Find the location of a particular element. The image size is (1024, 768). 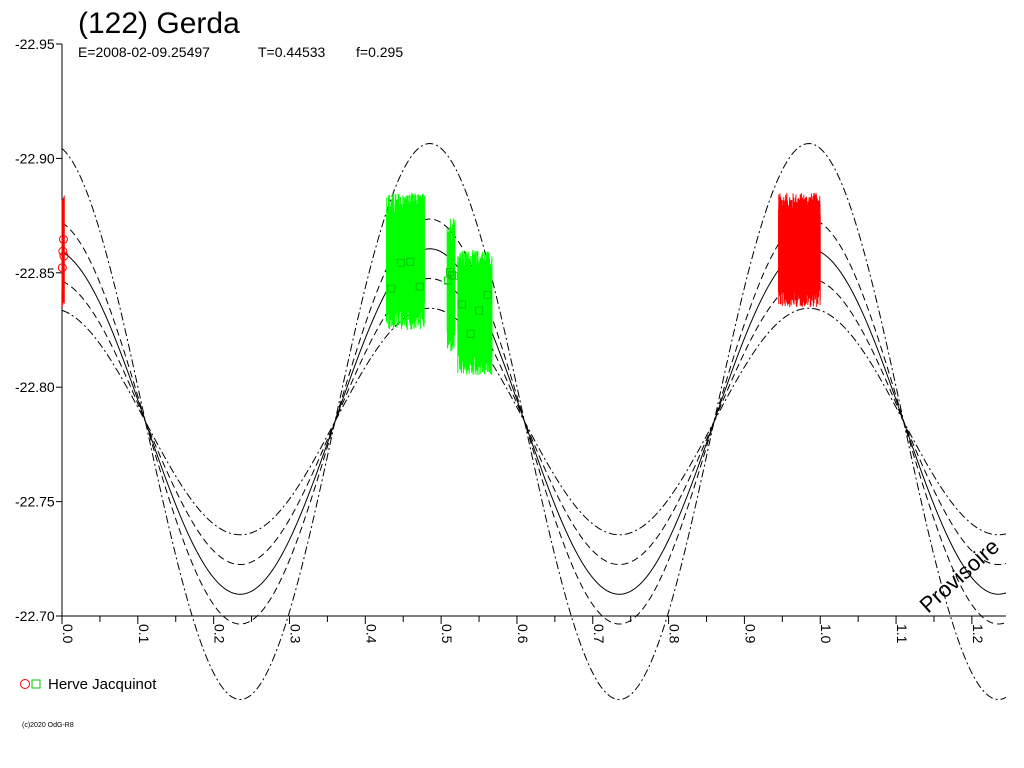

x-axis: 0.0 0.1 0.2 0.3 0.4 0.5 0.6 0.7 0.8 0.9 1.0 1.1 1.2 is located at coordinates (533, 629).